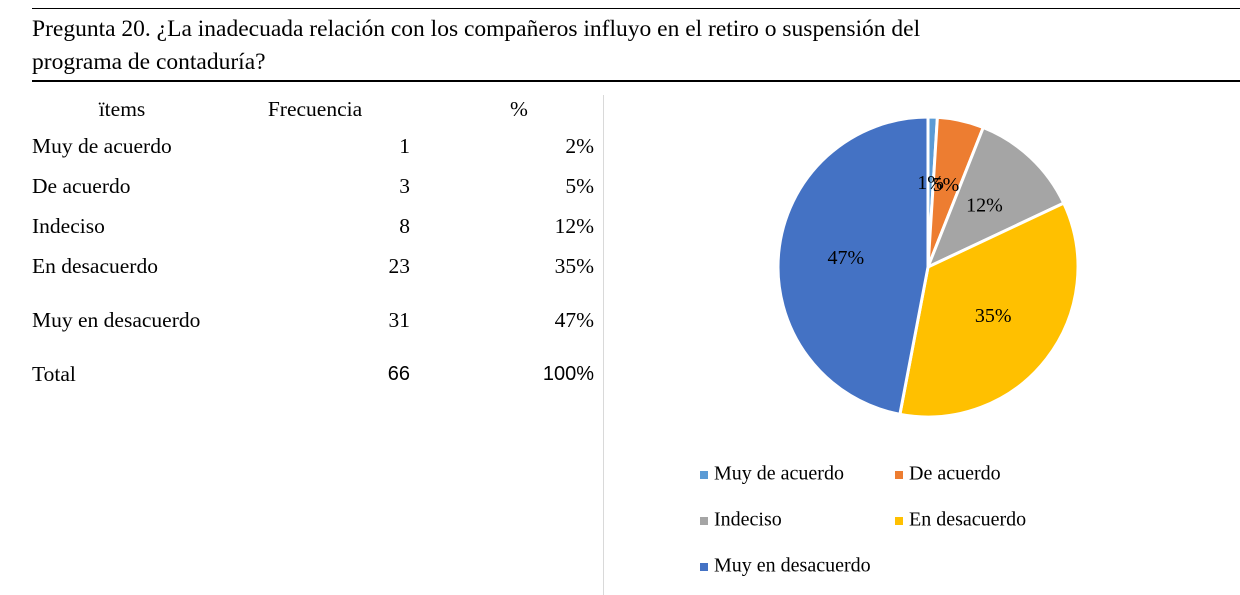  Describe the element at coordinates (779, 474) in the screenshot. I see `legend-label: Muy de acuerdo` at that location.